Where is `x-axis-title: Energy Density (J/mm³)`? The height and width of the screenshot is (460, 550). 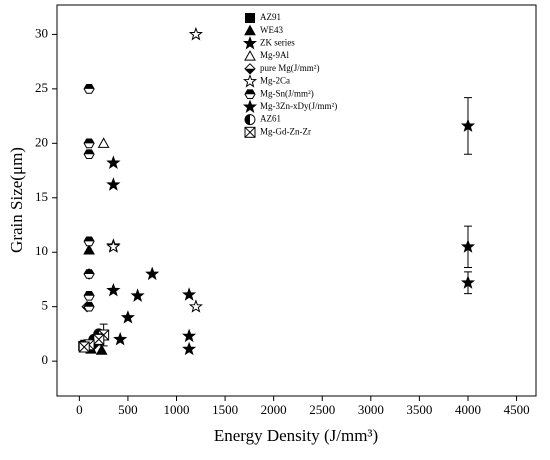
x-axis-title: Energy Density (J/mm³) is located at coordinates (296, 435).